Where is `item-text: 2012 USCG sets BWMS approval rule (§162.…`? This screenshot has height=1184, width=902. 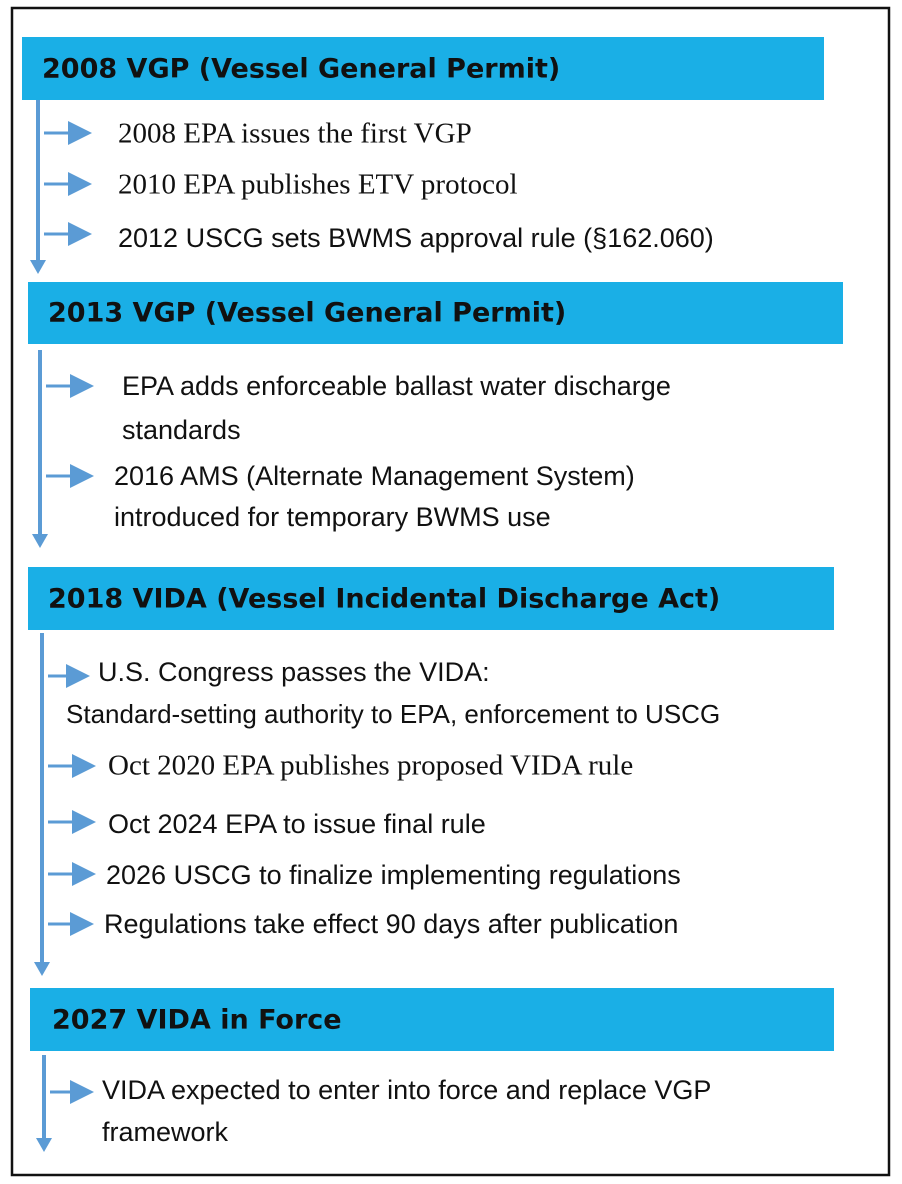
item-text: 2012 USCG sets BWMS approval rule (§162.… is located at coordinates (416, 238).